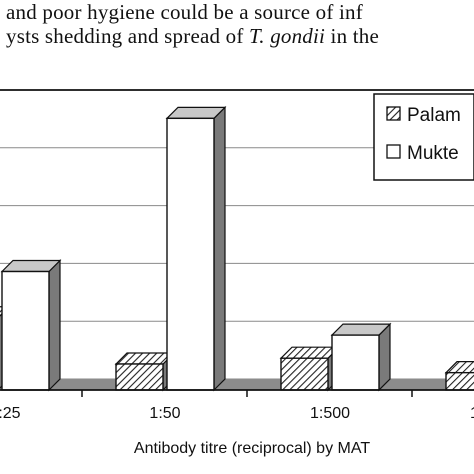  What do you see at coordinates (330, 413) in the screenshot?
I see `x-tick-label: 1:500` at bounding box center [330, 413].